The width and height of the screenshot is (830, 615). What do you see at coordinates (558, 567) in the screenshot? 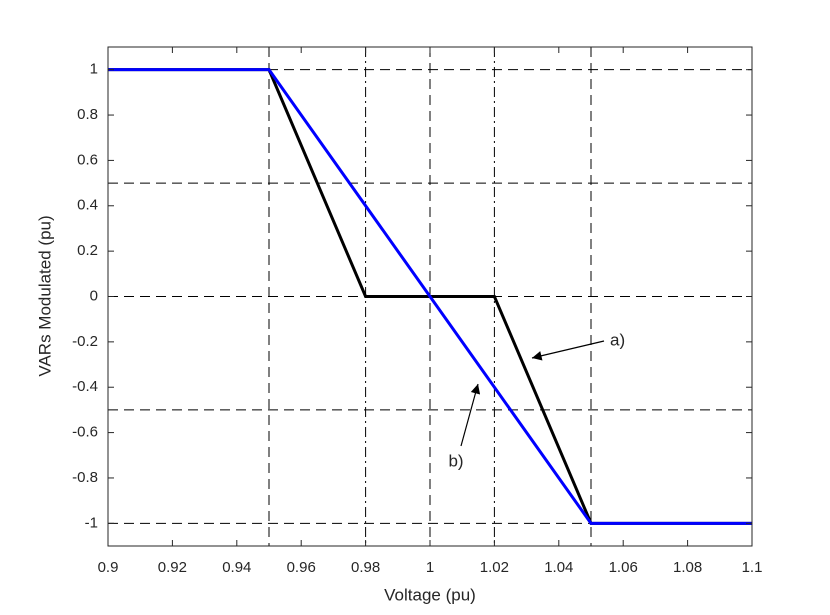
I see `x-tick-label: 1.04` at bounding box center [558, 567].